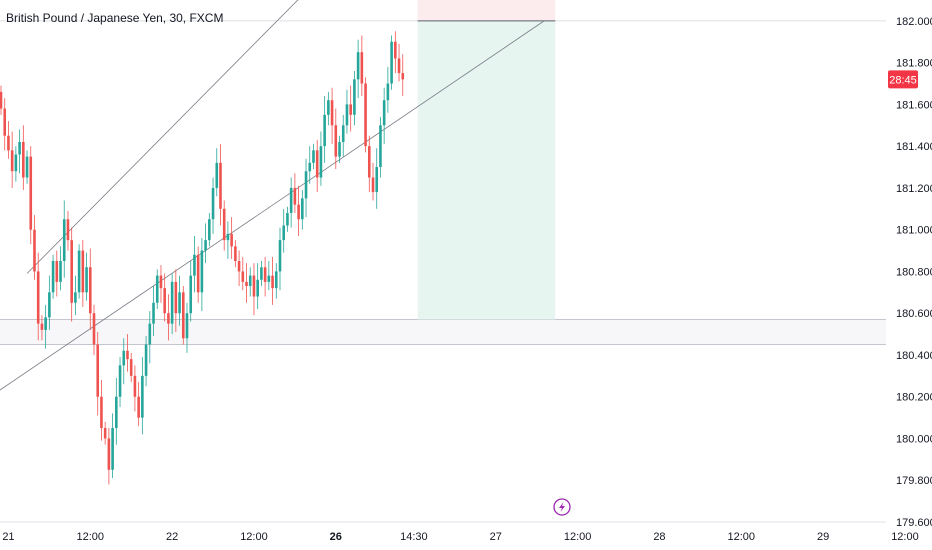 Image resolution: width=932 pixels, height=550 pixels. Describe the element at coordinates (659, 537) in the screenshot. I see `time-tick-label: 28` at that location.